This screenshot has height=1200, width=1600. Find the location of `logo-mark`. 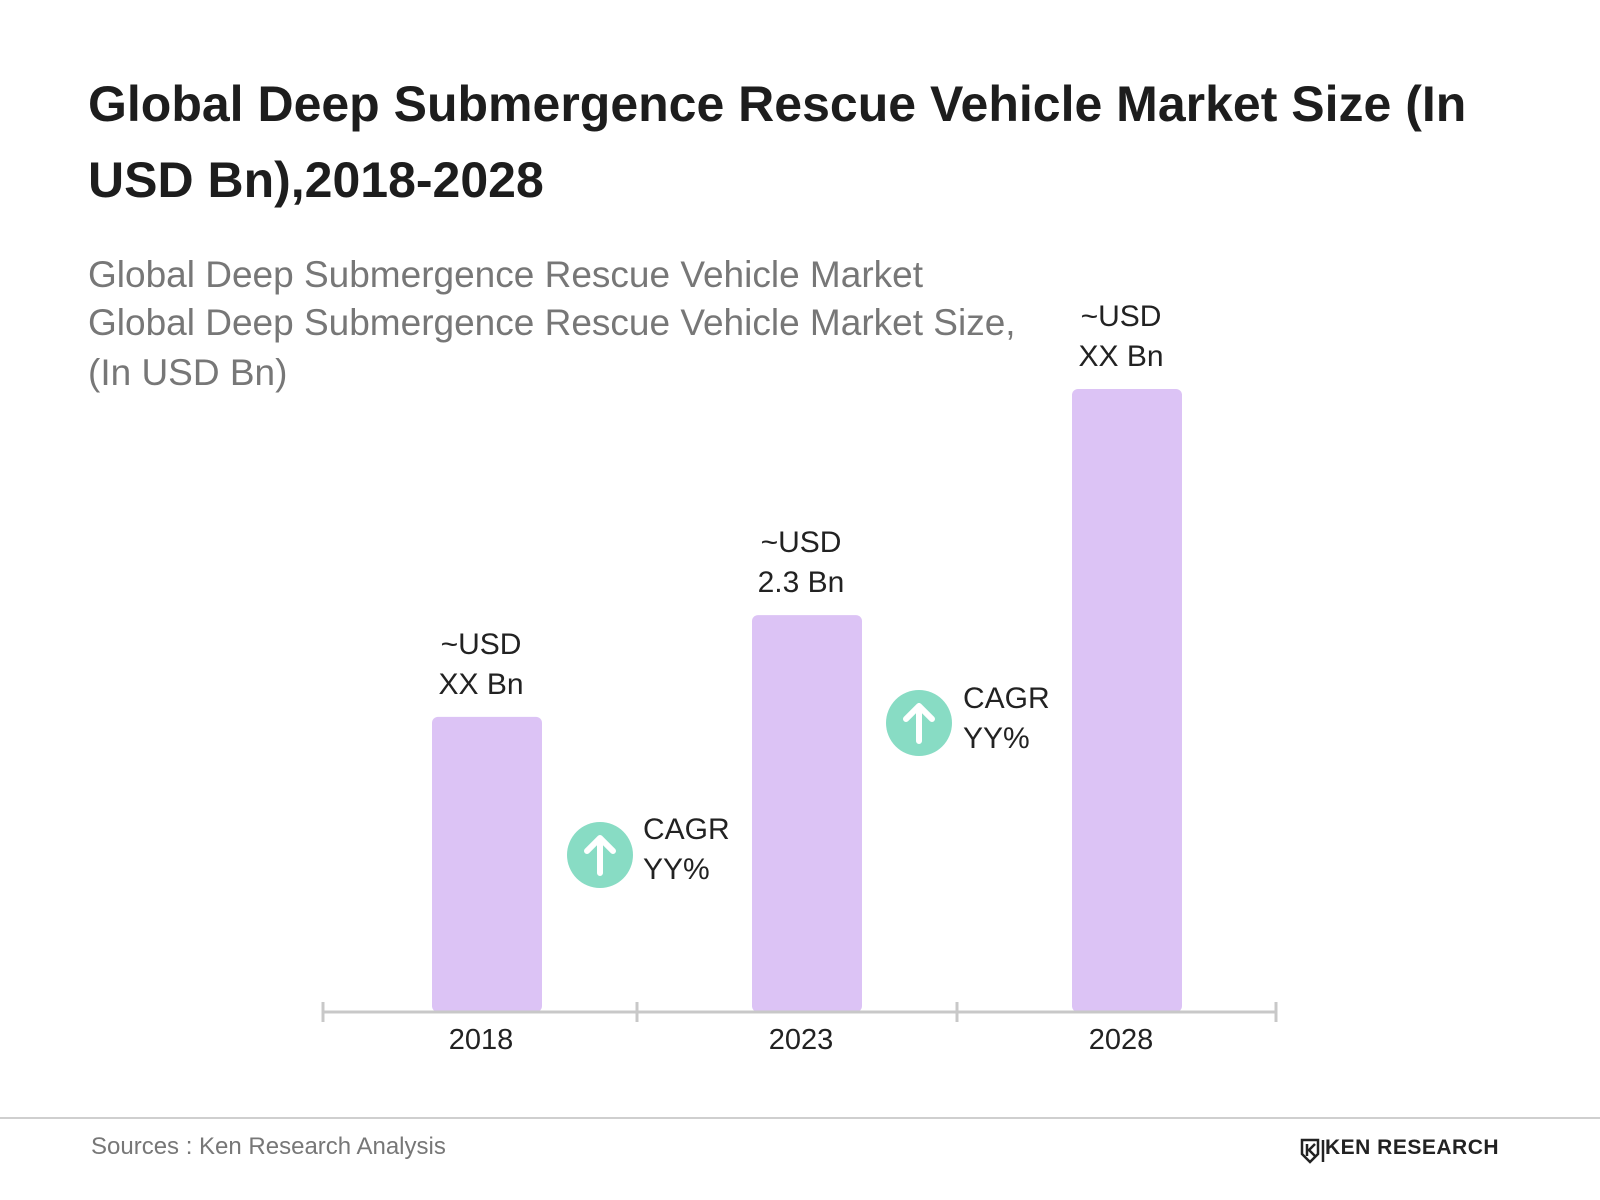

logo-mark is located at coordinates (1312, 1151).